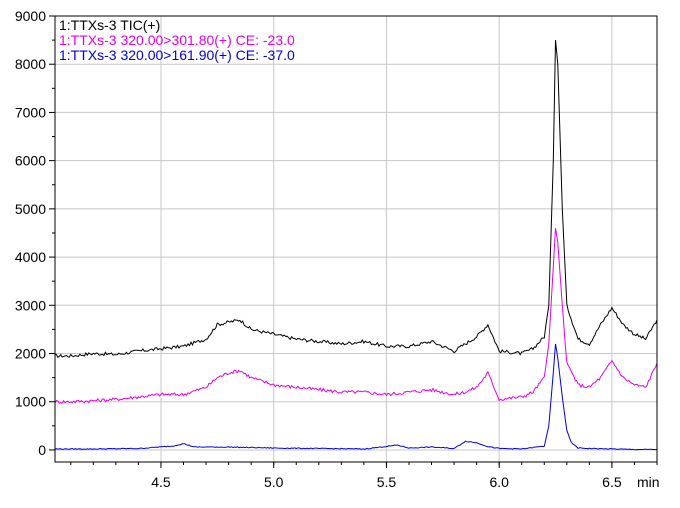 The image size is (680, 508). I want to click on legend-entry: 1:TTXs-3 320.00>161.90(+) CE: -37.0, so click(177, 55).